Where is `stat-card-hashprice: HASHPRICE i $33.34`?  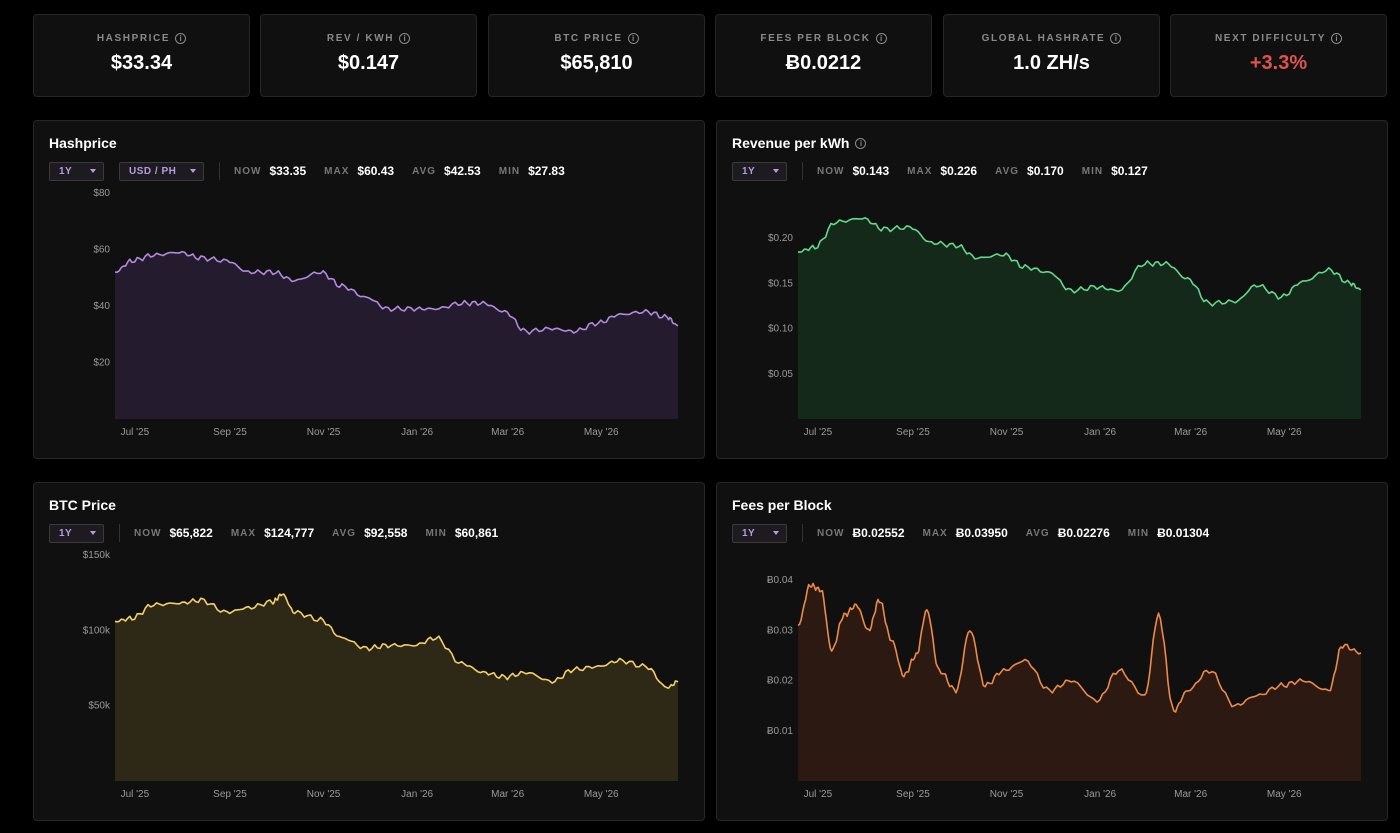 stat-card-hashprice: HASHPRICE i $33.34 is located at coordinates (141, 55).